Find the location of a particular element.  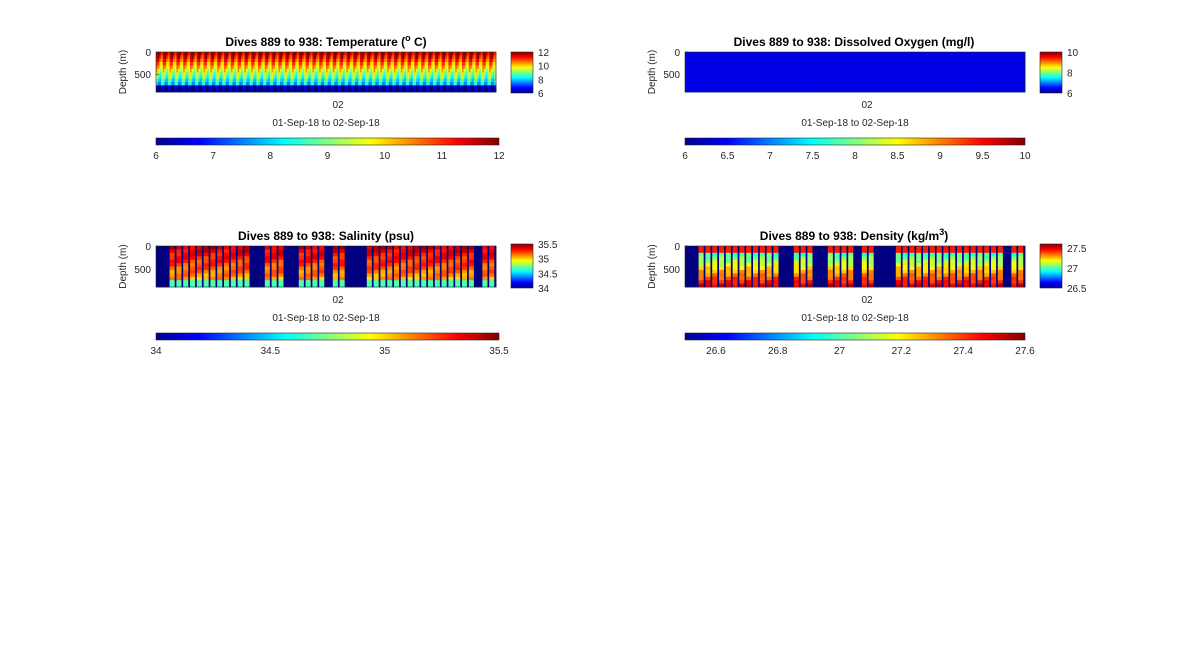

x-axis-label: 01-Sep-18 to 02-Sep-18 is located at coordinates (326, 123).